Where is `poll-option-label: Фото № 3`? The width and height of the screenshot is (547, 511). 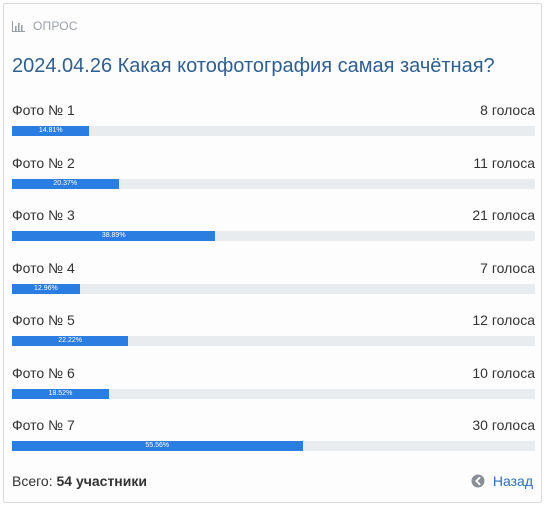 poll-option-label: Фото № 3 is located at coordinates (43, 215).